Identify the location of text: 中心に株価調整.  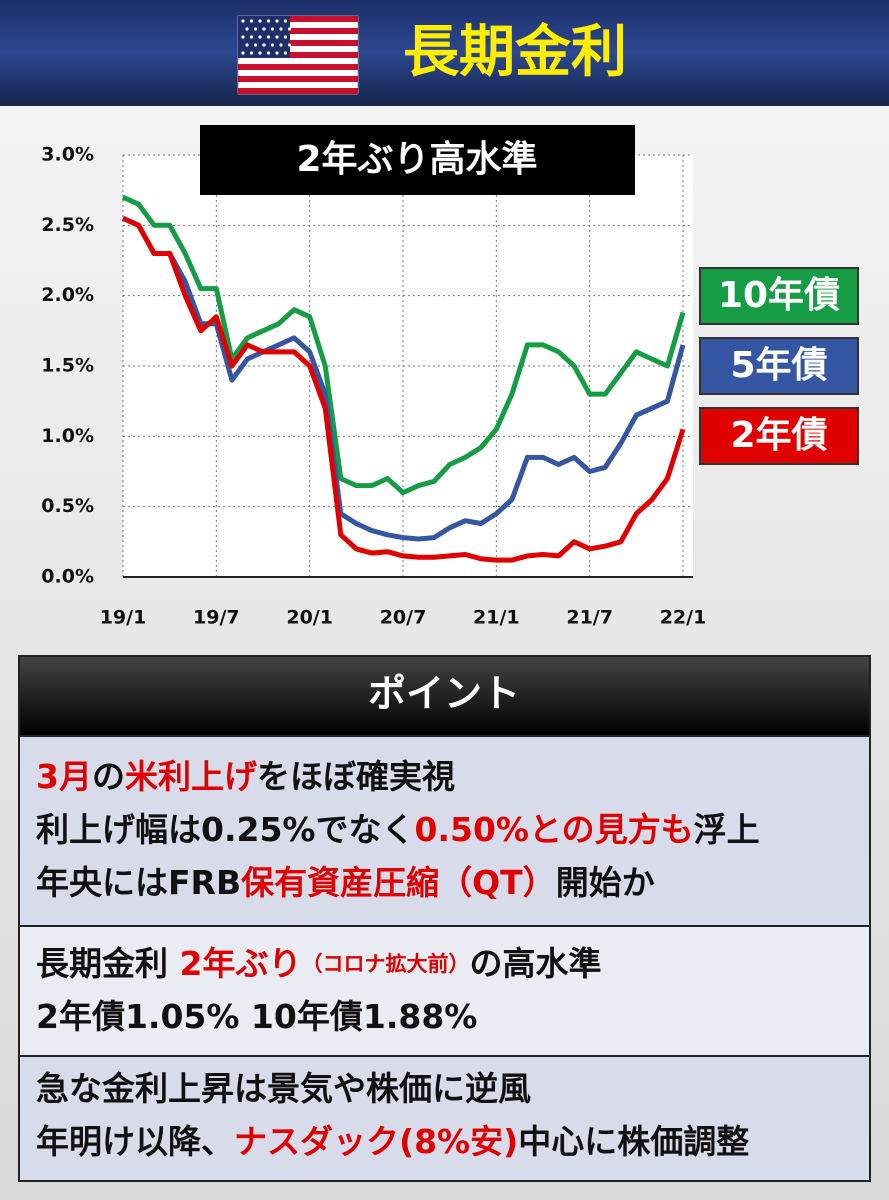
(633, 1141).